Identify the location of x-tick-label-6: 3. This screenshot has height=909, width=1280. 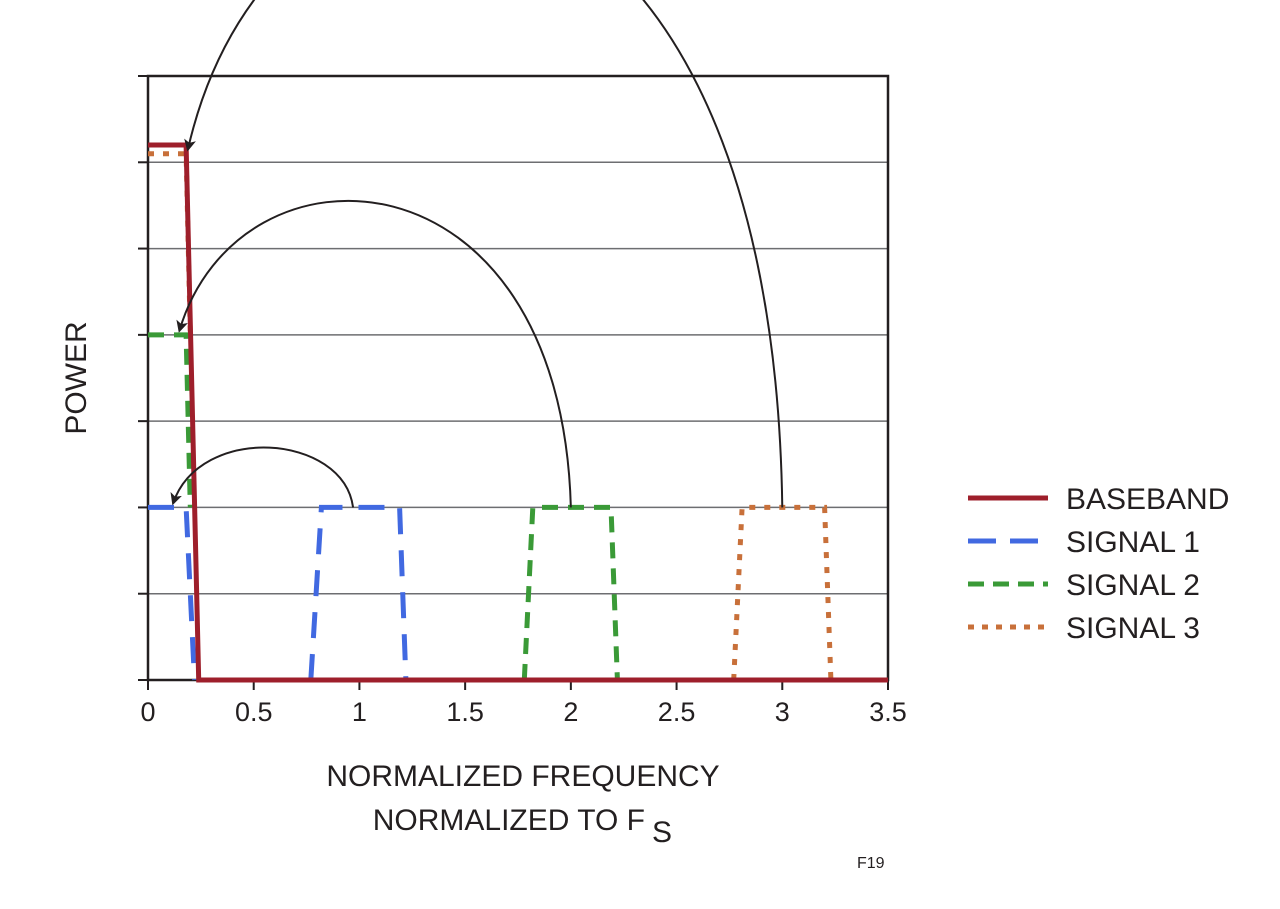
(782, 712).